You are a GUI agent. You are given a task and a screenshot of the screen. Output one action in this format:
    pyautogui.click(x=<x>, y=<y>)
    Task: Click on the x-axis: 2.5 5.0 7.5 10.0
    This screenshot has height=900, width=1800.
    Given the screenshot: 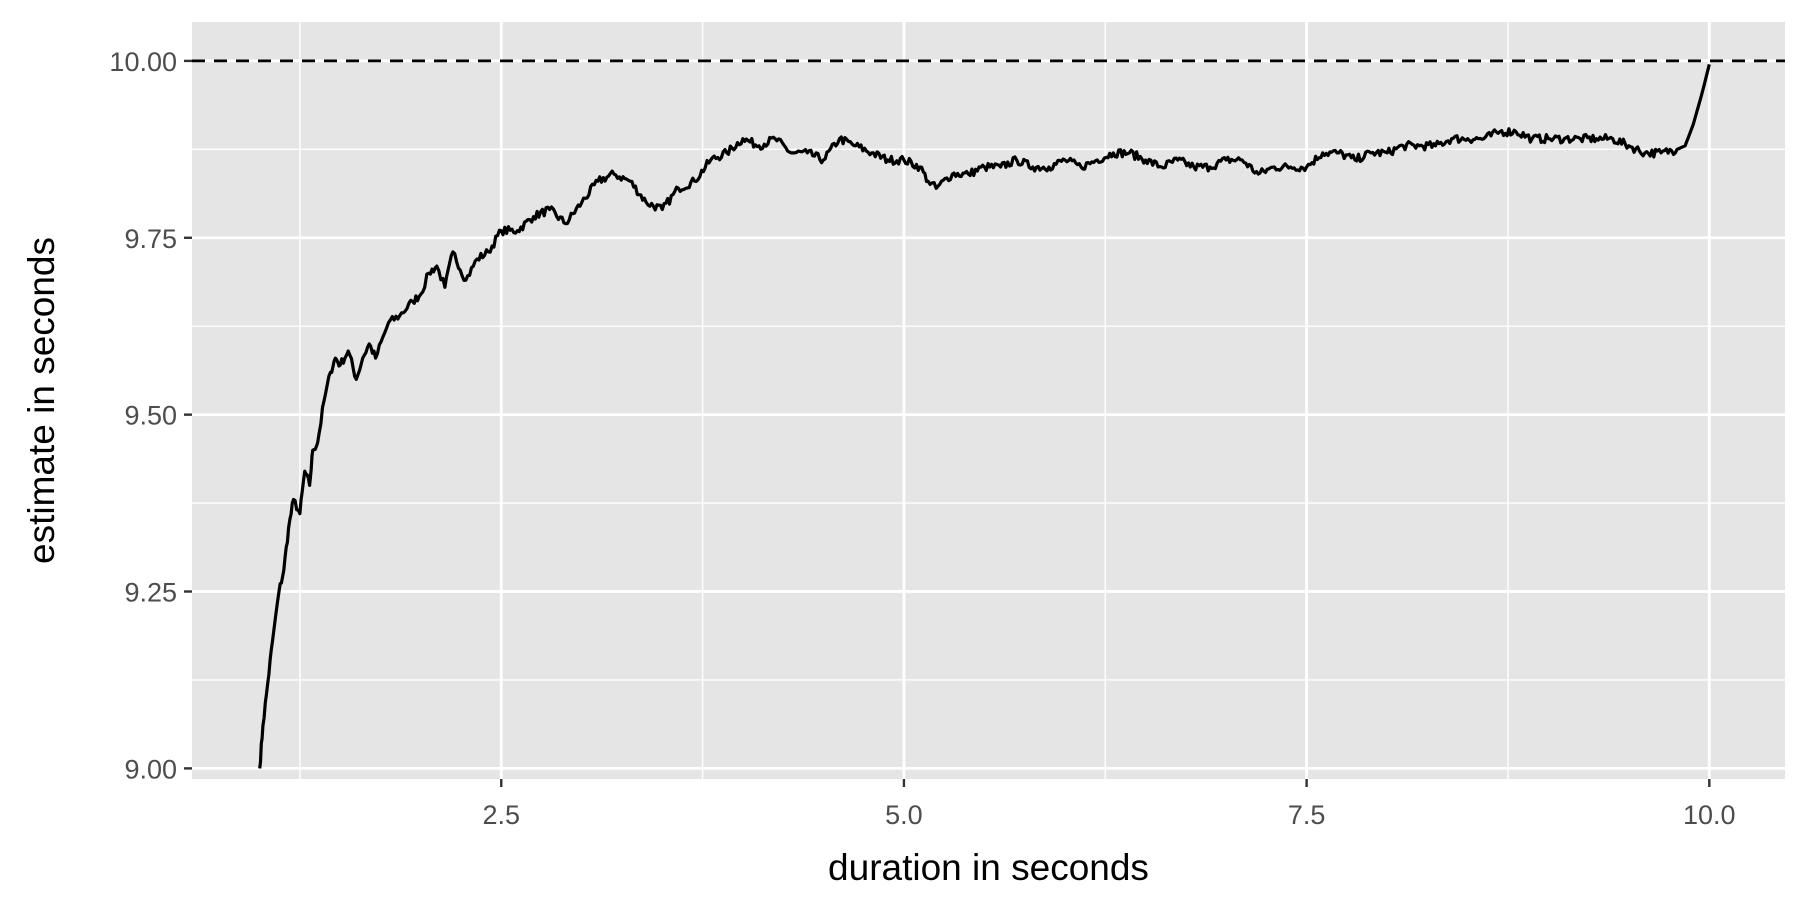 What is the action you would take?
    pyautogui.click(x=1109, y=804)
    